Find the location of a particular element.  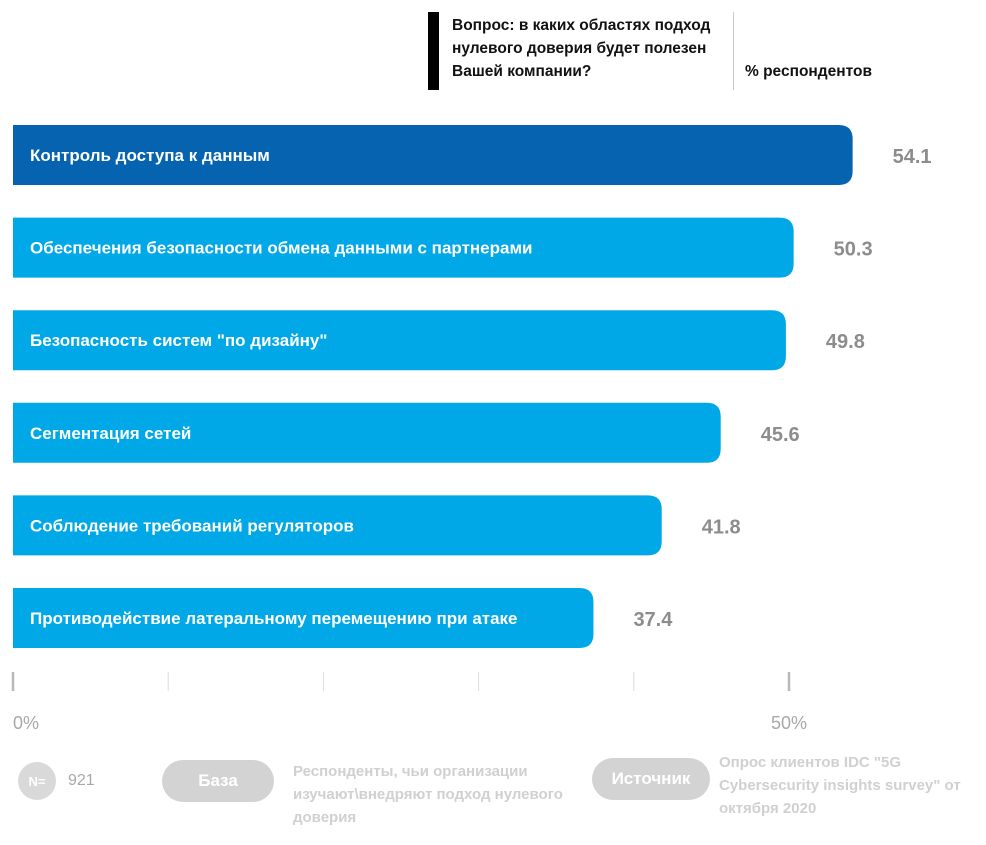

sample-size-badge: N= is located at coordinates (37, 781).